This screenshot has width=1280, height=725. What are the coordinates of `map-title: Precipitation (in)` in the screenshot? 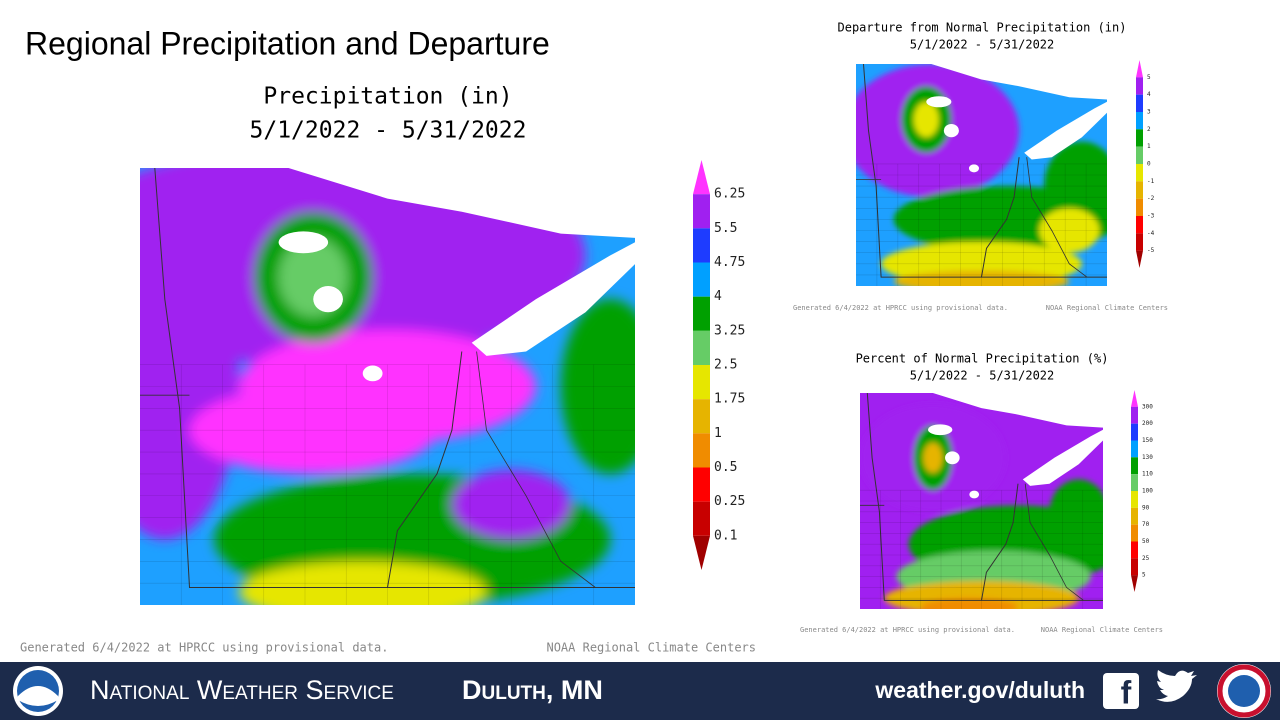 It's located at (387, 97).